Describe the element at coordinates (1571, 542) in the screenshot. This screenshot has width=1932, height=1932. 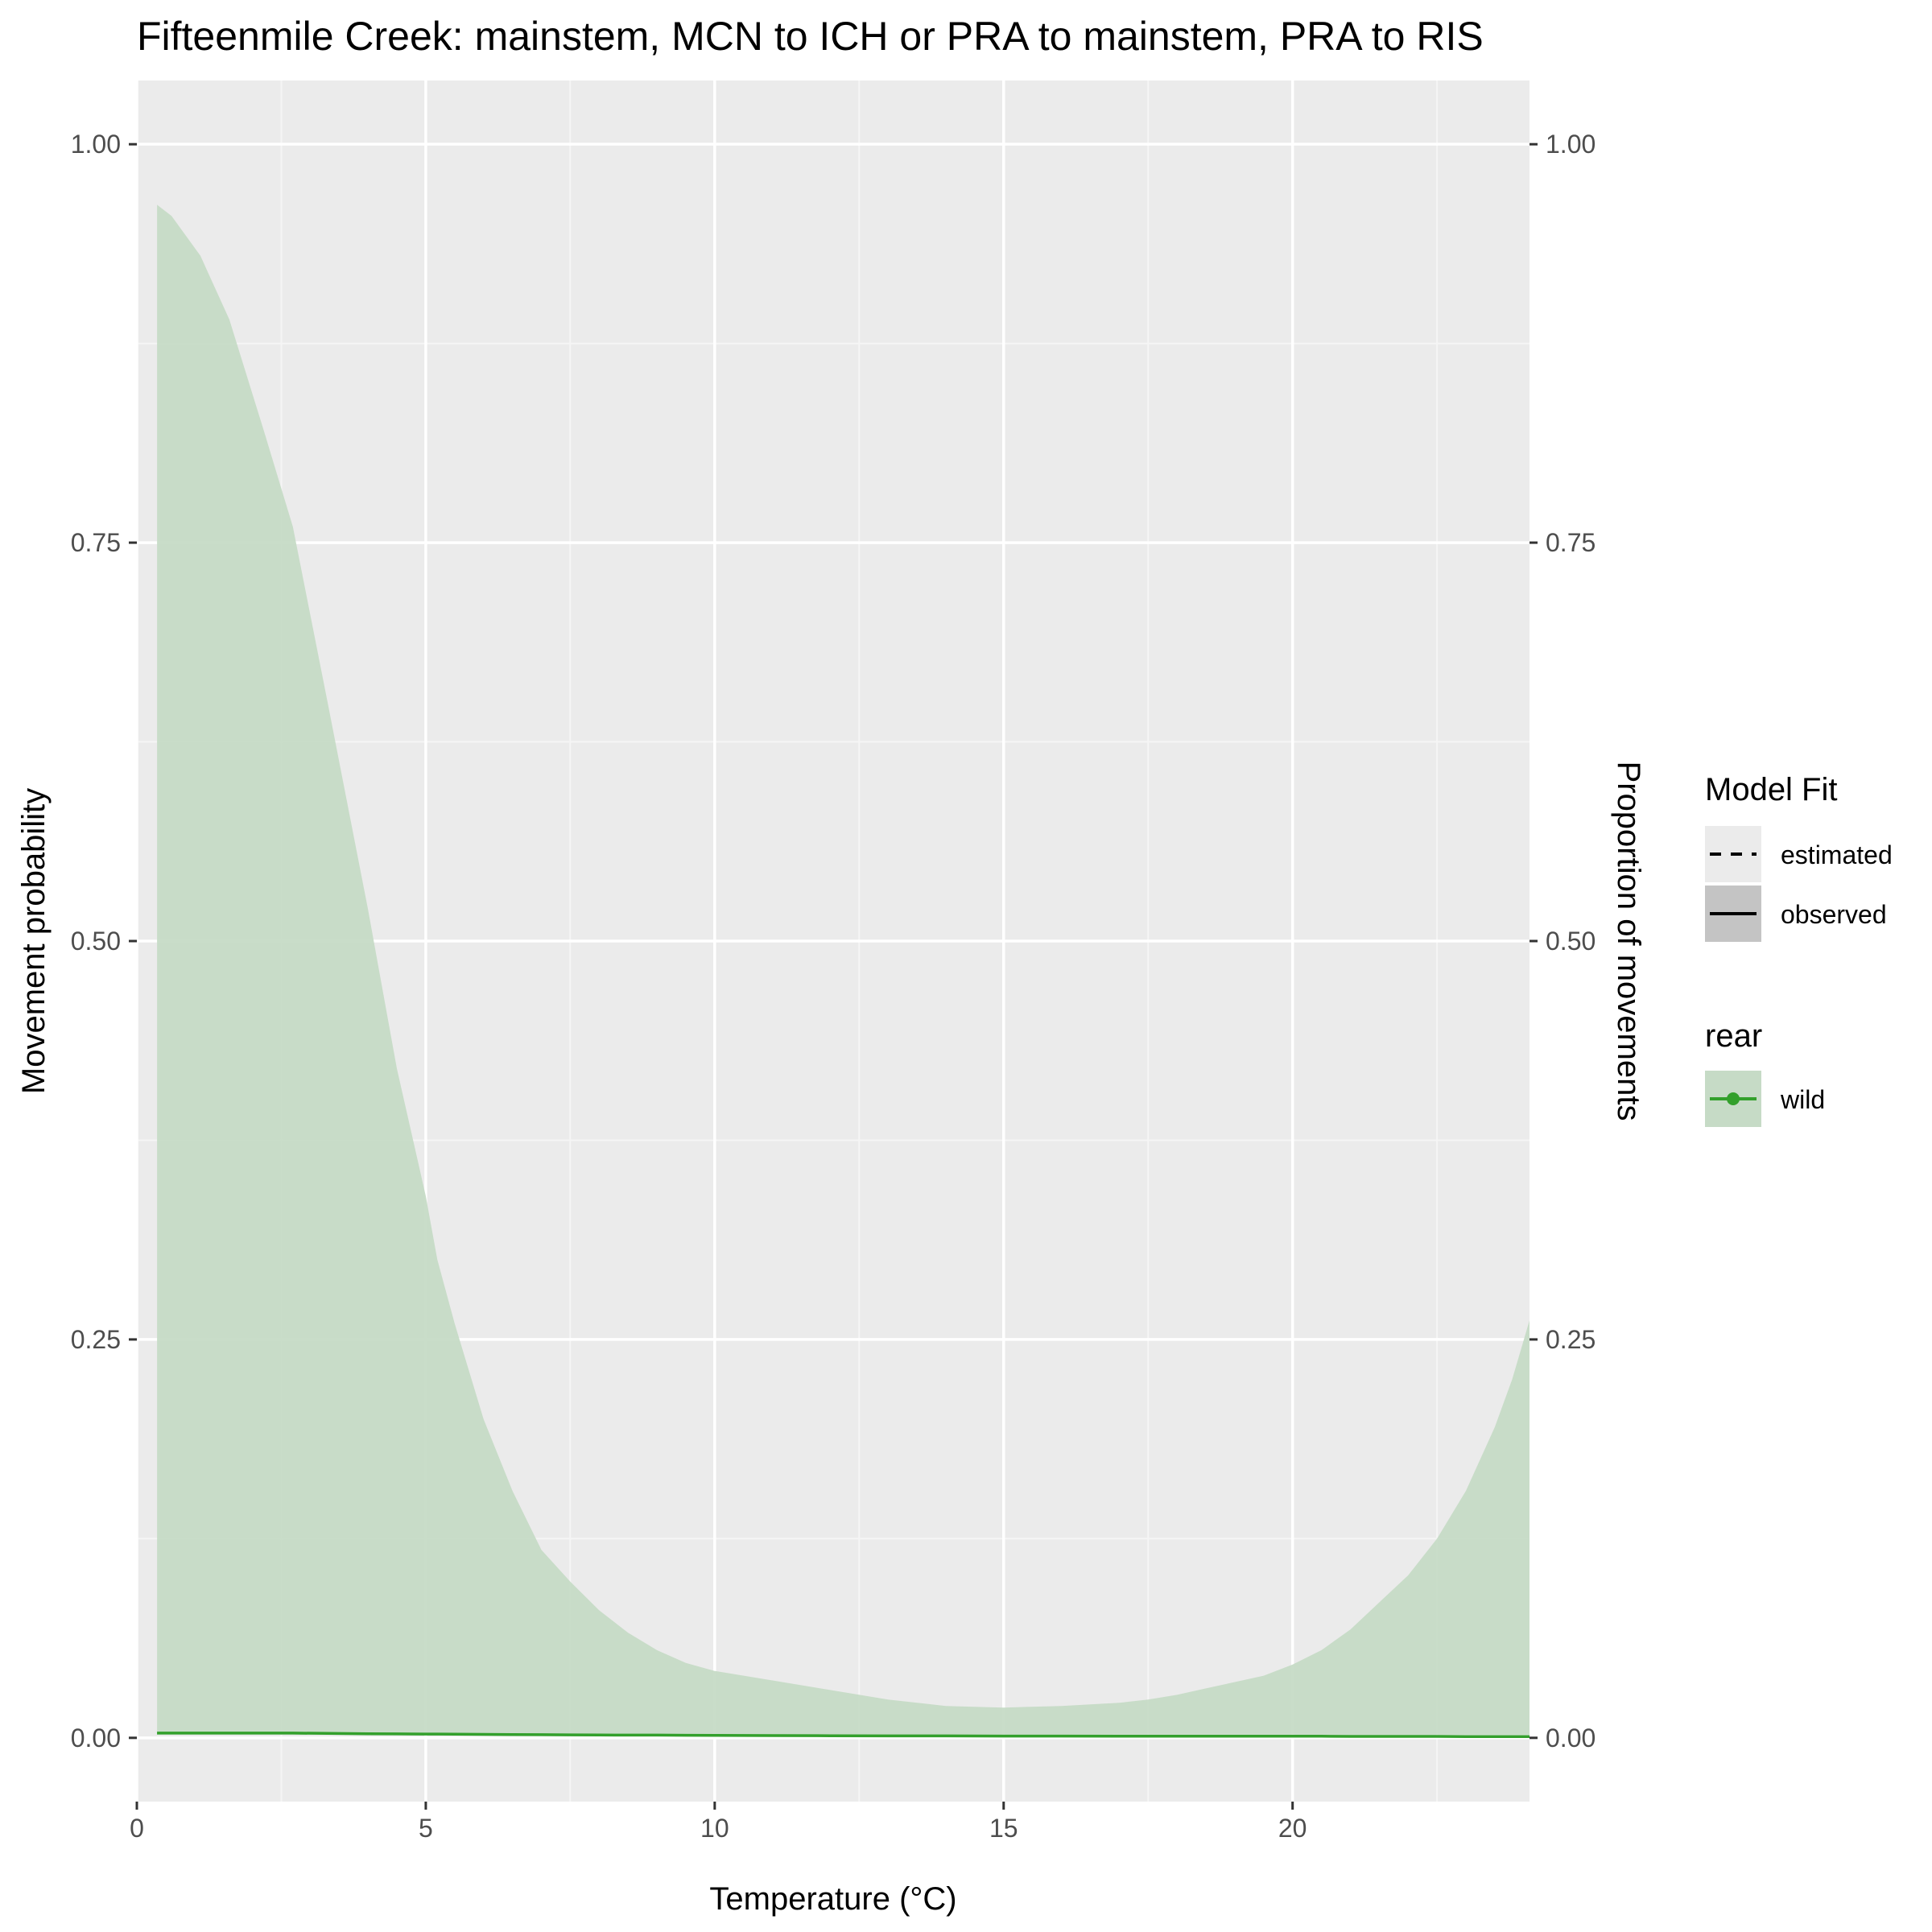
I see `y-tick-label-right: 0.75` at that location.